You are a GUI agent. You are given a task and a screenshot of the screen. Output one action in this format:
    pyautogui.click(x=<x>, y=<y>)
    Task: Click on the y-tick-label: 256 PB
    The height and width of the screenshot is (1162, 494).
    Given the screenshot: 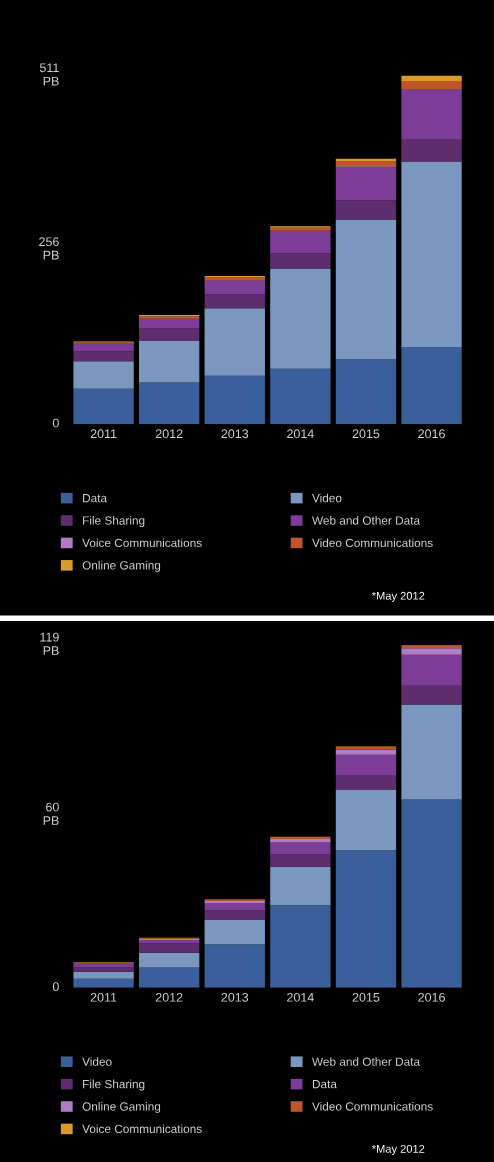 What is the action you would take?
    pyautogui.click(x=49, y=248)
    